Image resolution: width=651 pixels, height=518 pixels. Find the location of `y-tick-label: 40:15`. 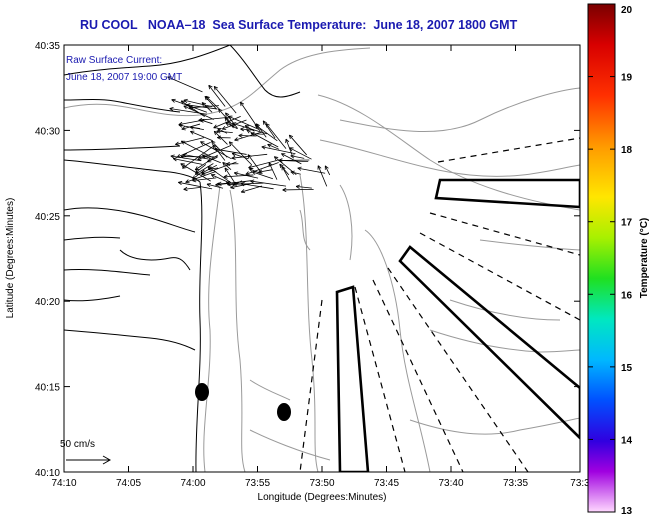

y-tick-label: 40:15 is located at coordinates (47, 388).